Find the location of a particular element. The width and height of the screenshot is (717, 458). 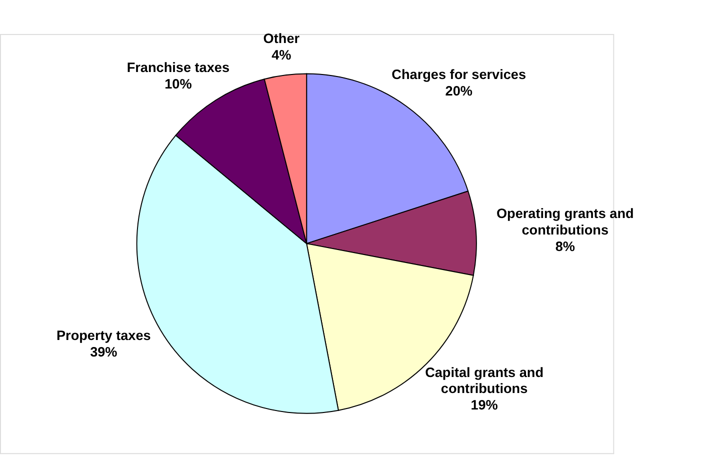

data-label: 8% is located at coordinates (565, 246).